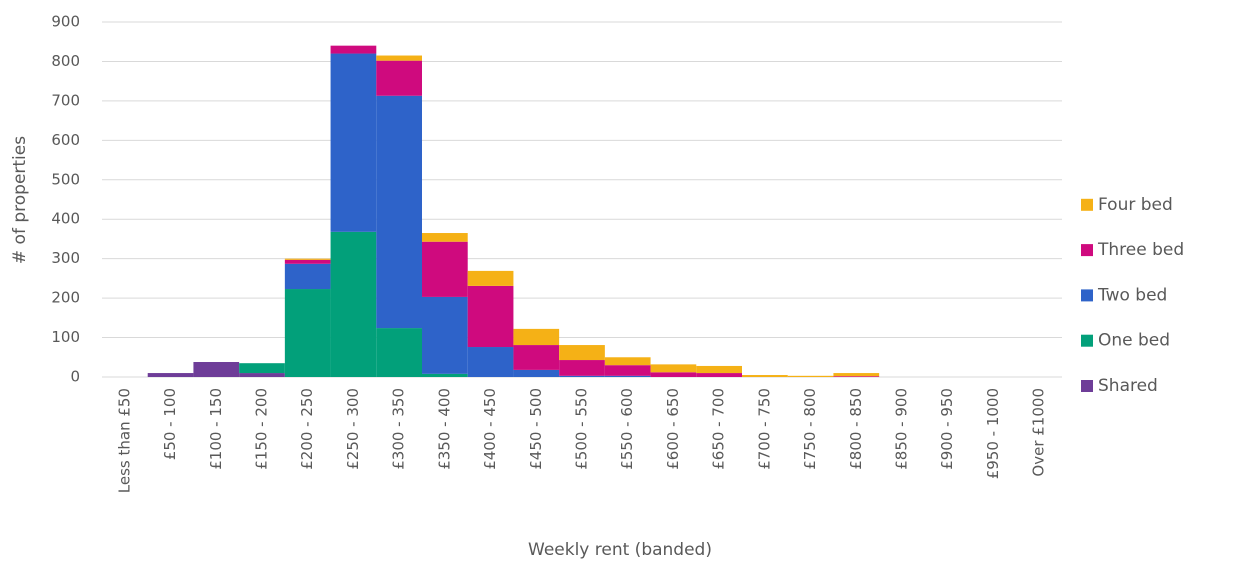  What do you see at coordinates (1132, 295) in the screenshot?
I see `legend-label: Two bed` at bounding box center [1132, 295].